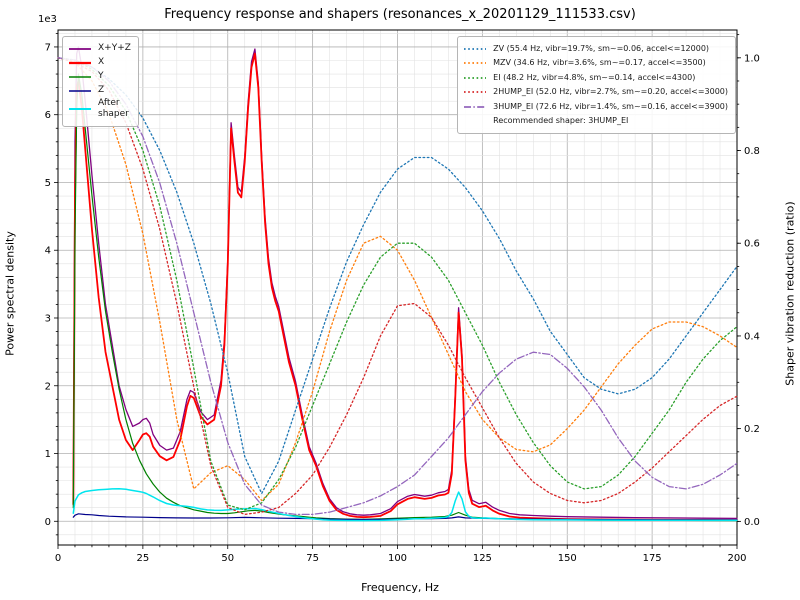  I want to click on tick-label: 175, so click(652, 558).